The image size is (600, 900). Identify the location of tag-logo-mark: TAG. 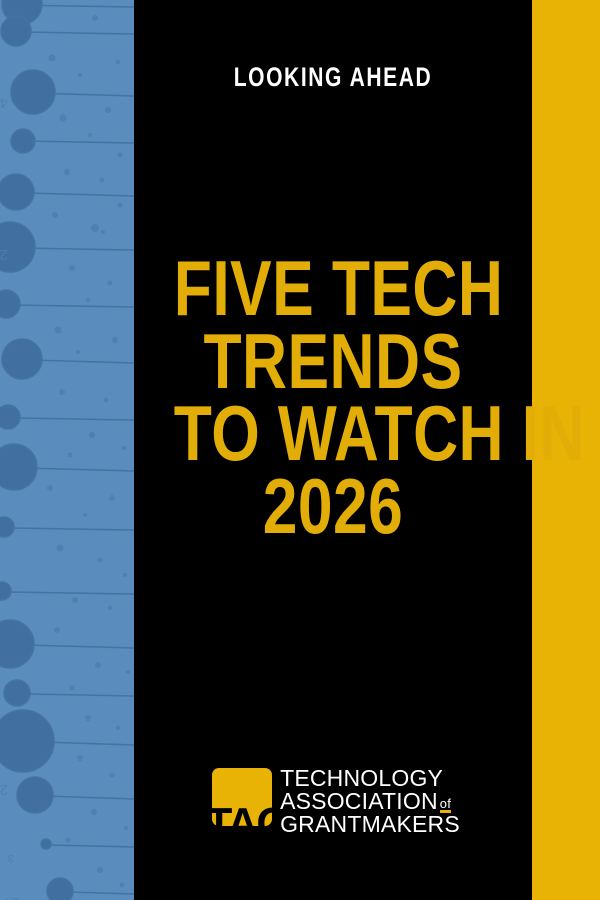
(239, 804).